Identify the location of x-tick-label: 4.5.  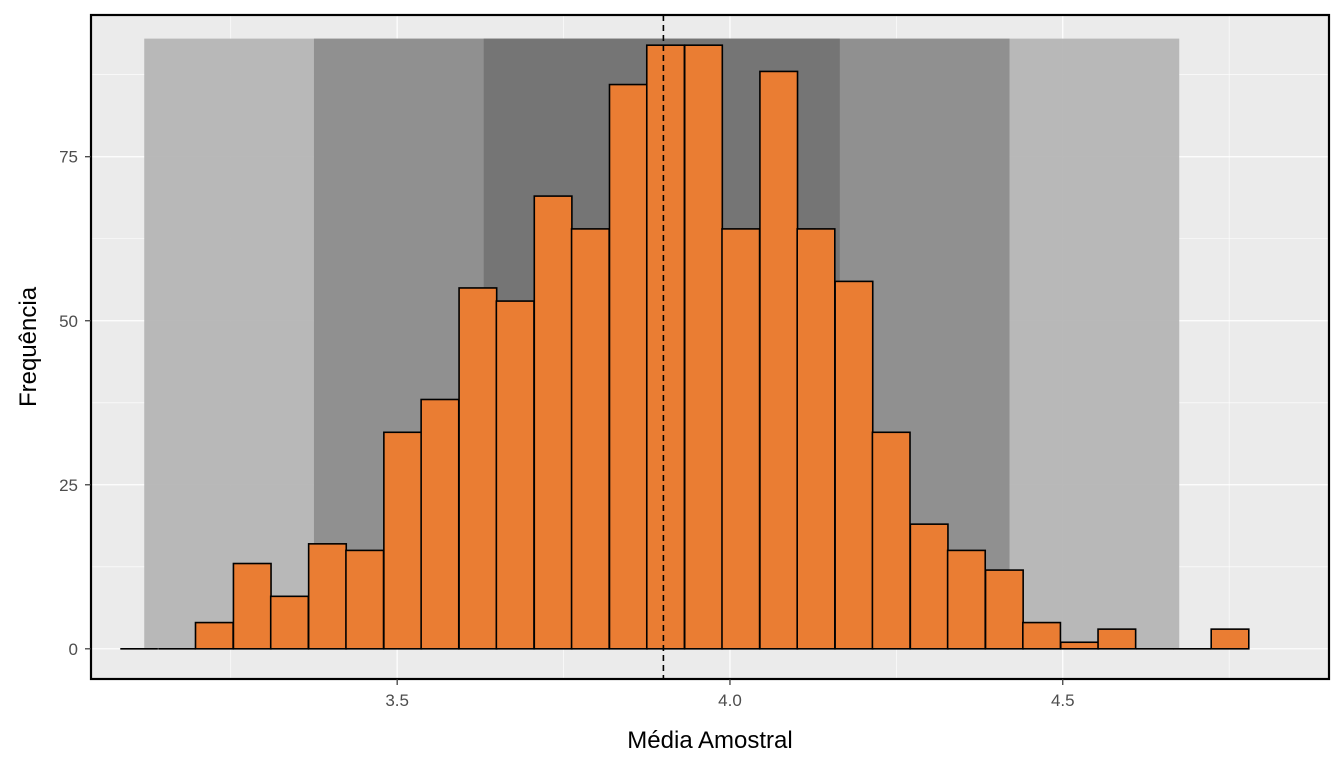
(1063, 700).